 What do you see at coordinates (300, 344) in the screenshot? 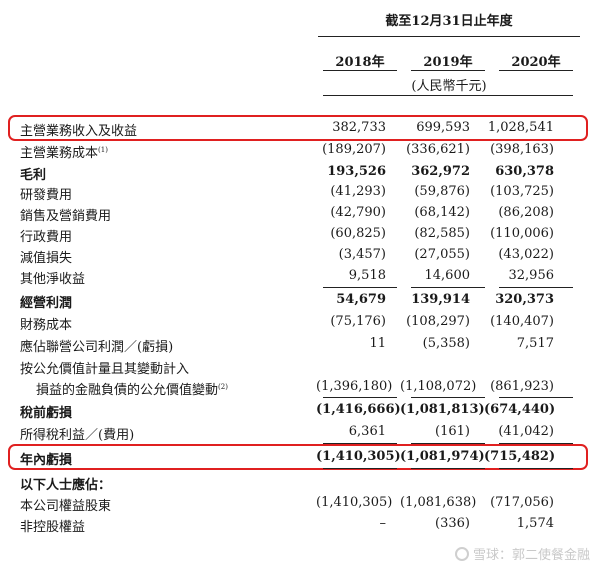
I see `table-row: 應佔聯營公司利潤／(虧損) 11 (5,358) 7,517` at bounding box center [300, 344].